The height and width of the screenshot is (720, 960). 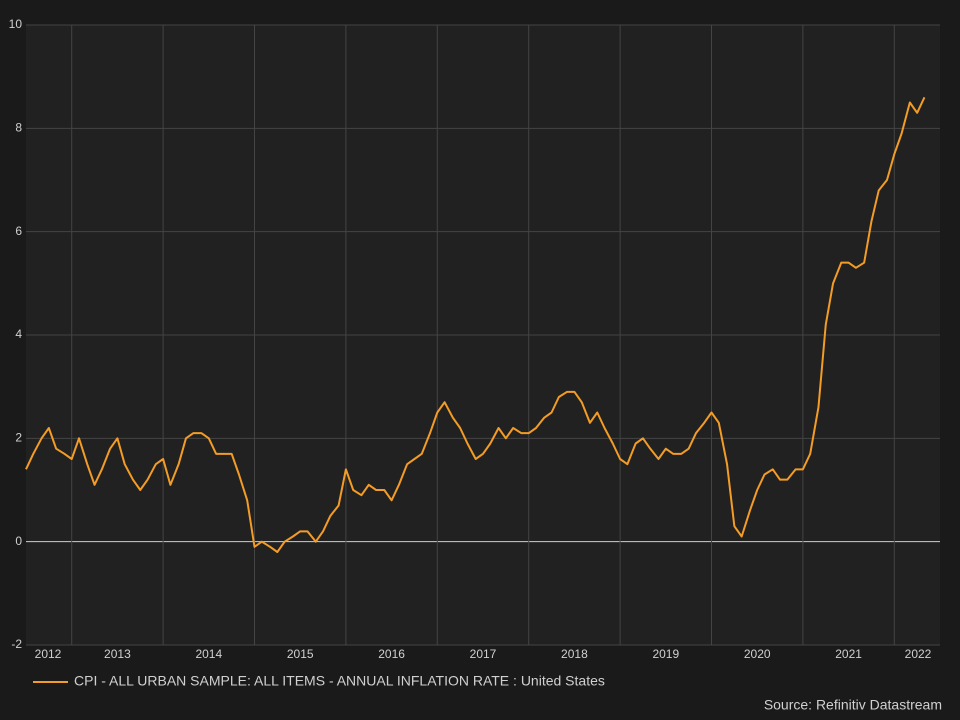 What do you see at coordinates (117, 654) in the screenshot?
I see `x-tick-label: 2013` at bounding box center [117, 654].